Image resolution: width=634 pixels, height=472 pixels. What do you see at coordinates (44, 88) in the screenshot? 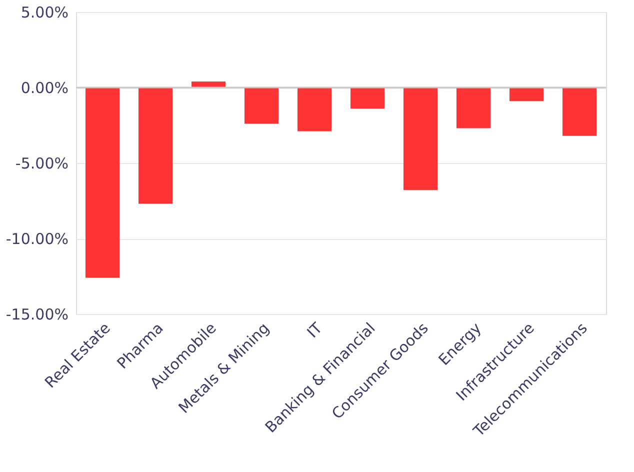
I see `y-tick-label: 0.00%` at bounding box center [44, 88].